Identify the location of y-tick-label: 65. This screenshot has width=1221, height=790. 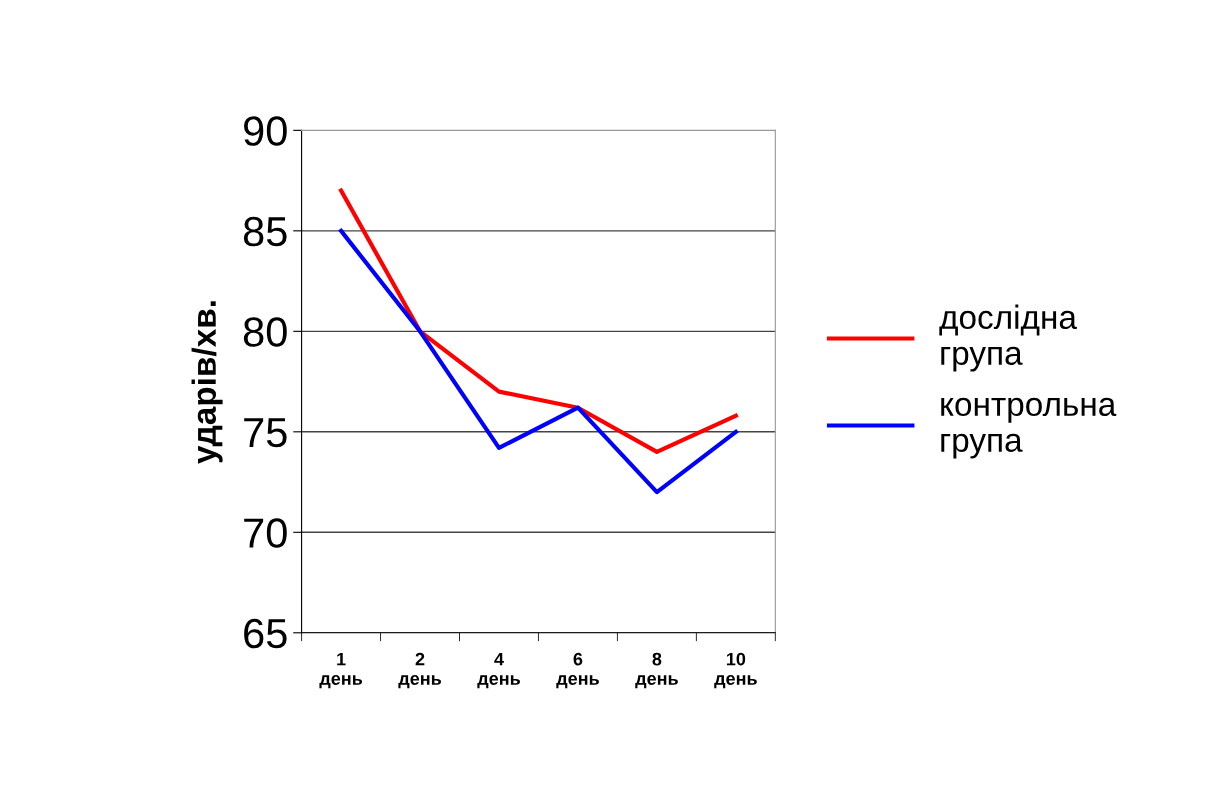
(265, 633).